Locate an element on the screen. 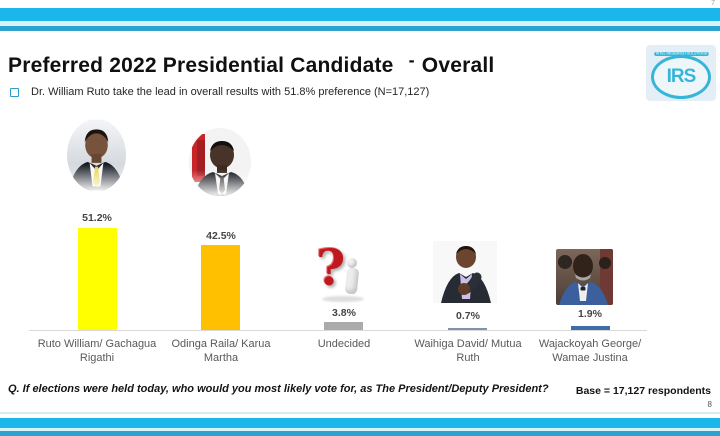 Image resolution: width=720 pixels, height=436 pixels. top-band-pale is located at coordinates (360, 23).